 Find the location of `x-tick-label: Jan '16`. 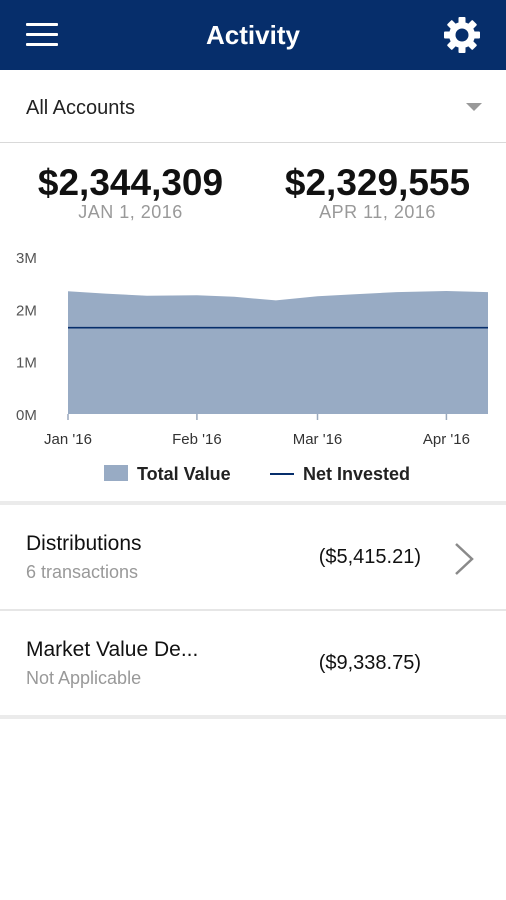

x-tick-label: Jan '16 is located at coordinates (68, 439).